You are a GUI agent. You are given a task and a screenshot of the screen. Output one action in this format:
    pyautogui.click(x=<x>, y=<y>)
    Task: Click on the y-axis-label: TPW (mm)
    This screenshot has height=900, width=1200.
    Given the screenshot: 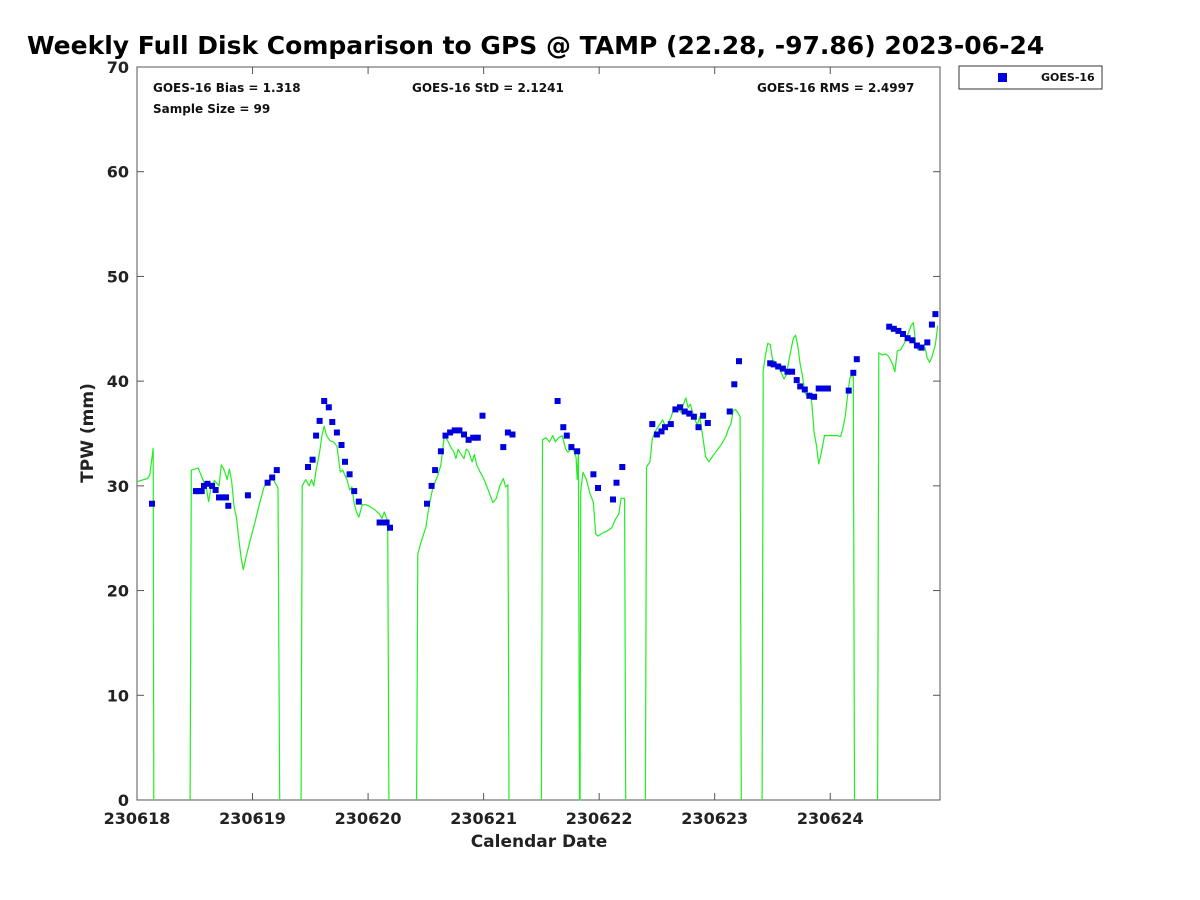 What is the action you would take?
    pyautogui.click(x=88, y=433)
    